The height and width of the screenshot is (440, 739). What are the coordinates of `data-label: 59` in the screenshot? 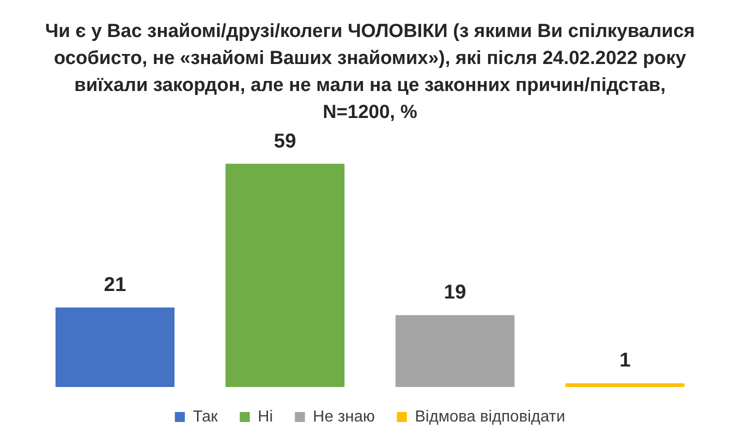 It's located at (285, 141).